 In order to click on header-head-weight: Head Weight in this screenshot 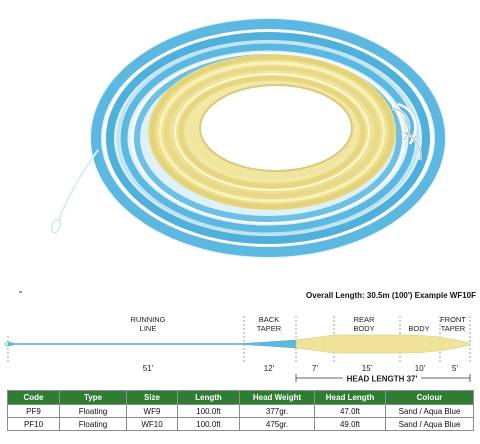, I will do `click(277, 397)`.